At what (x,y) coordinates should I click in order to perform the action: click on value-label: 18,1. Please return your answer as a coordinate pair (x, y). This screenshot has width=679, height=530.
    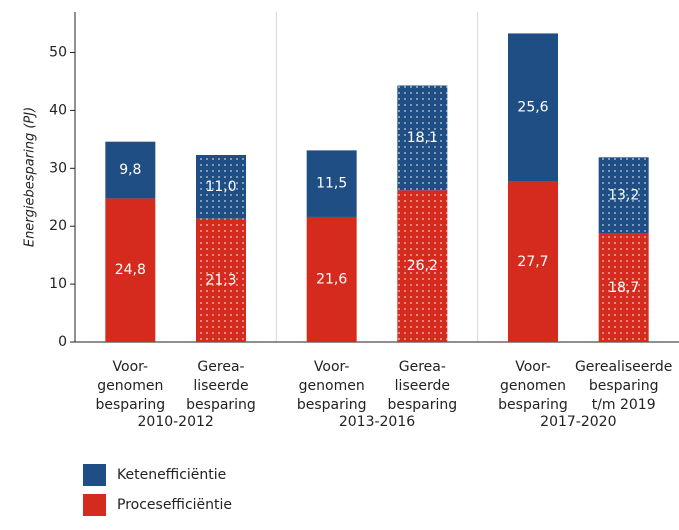
    Looking at the image, I should click on (422, 138).